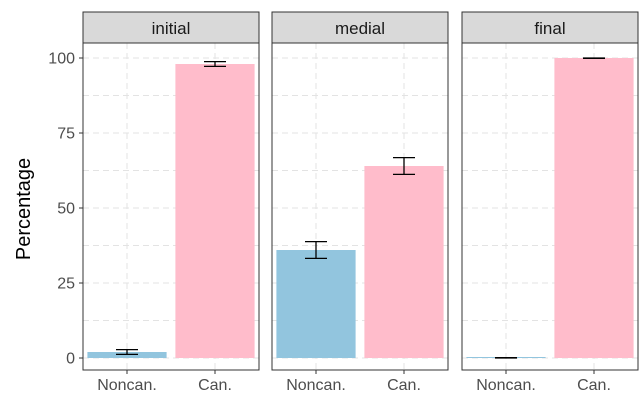  Describe the element at coordinates (66, 134) in the screenshot. I see `y-tick-label: 75` at that location.